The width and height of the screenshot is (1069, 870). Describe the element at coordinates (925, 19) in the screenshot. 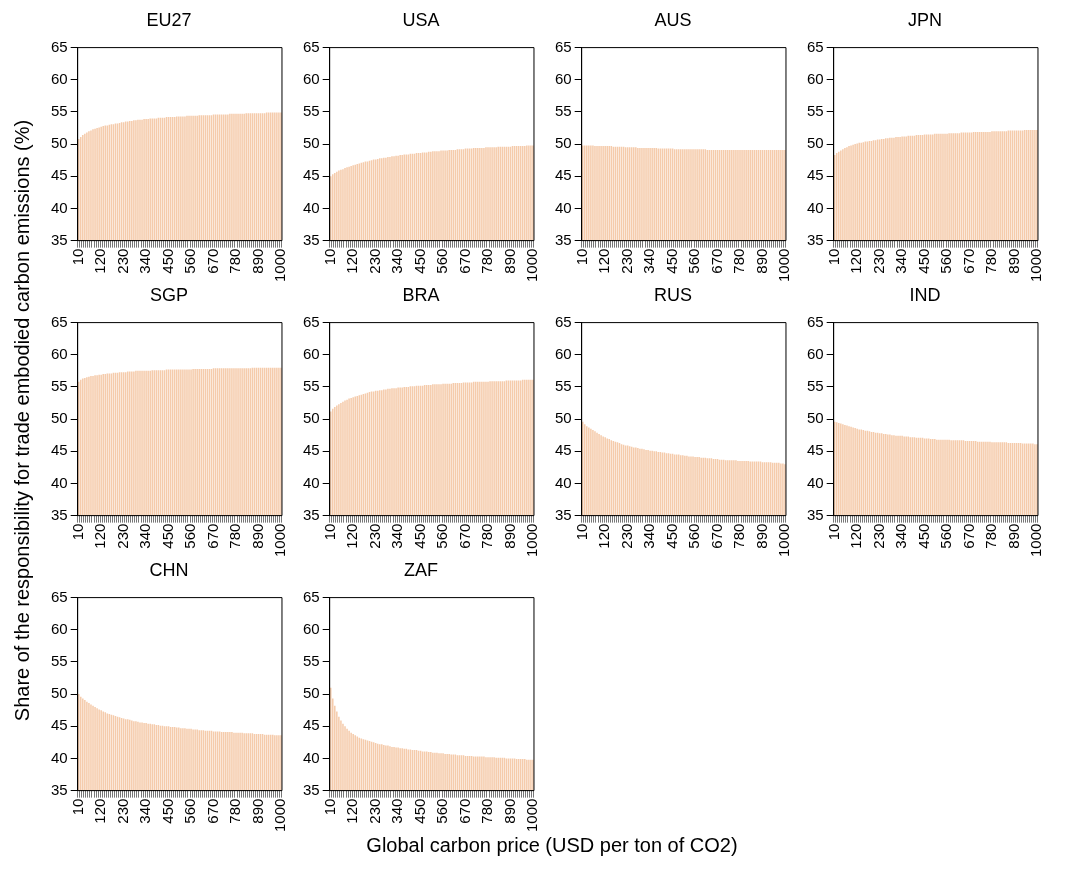

I see `chart-title: JPN` at that location.